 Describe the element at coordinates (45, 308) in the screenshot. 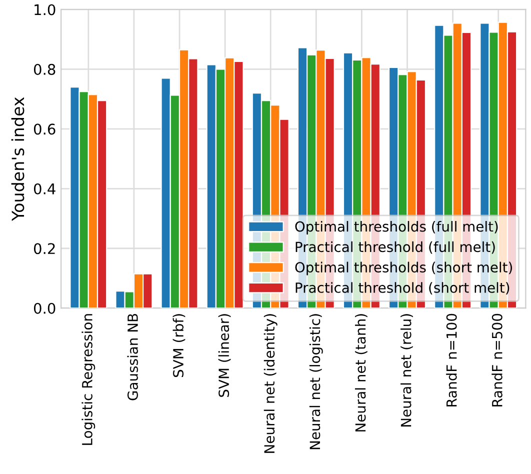

I see `y-tick-label: 0.0` at that location.